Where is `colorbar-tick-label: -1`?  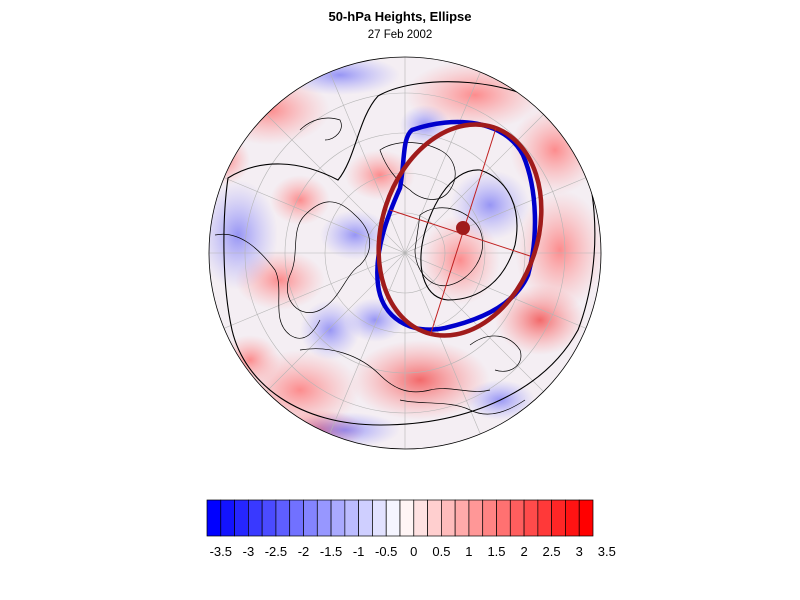 colorbar-tick-label: -1 is located at coordinates (359, 551).